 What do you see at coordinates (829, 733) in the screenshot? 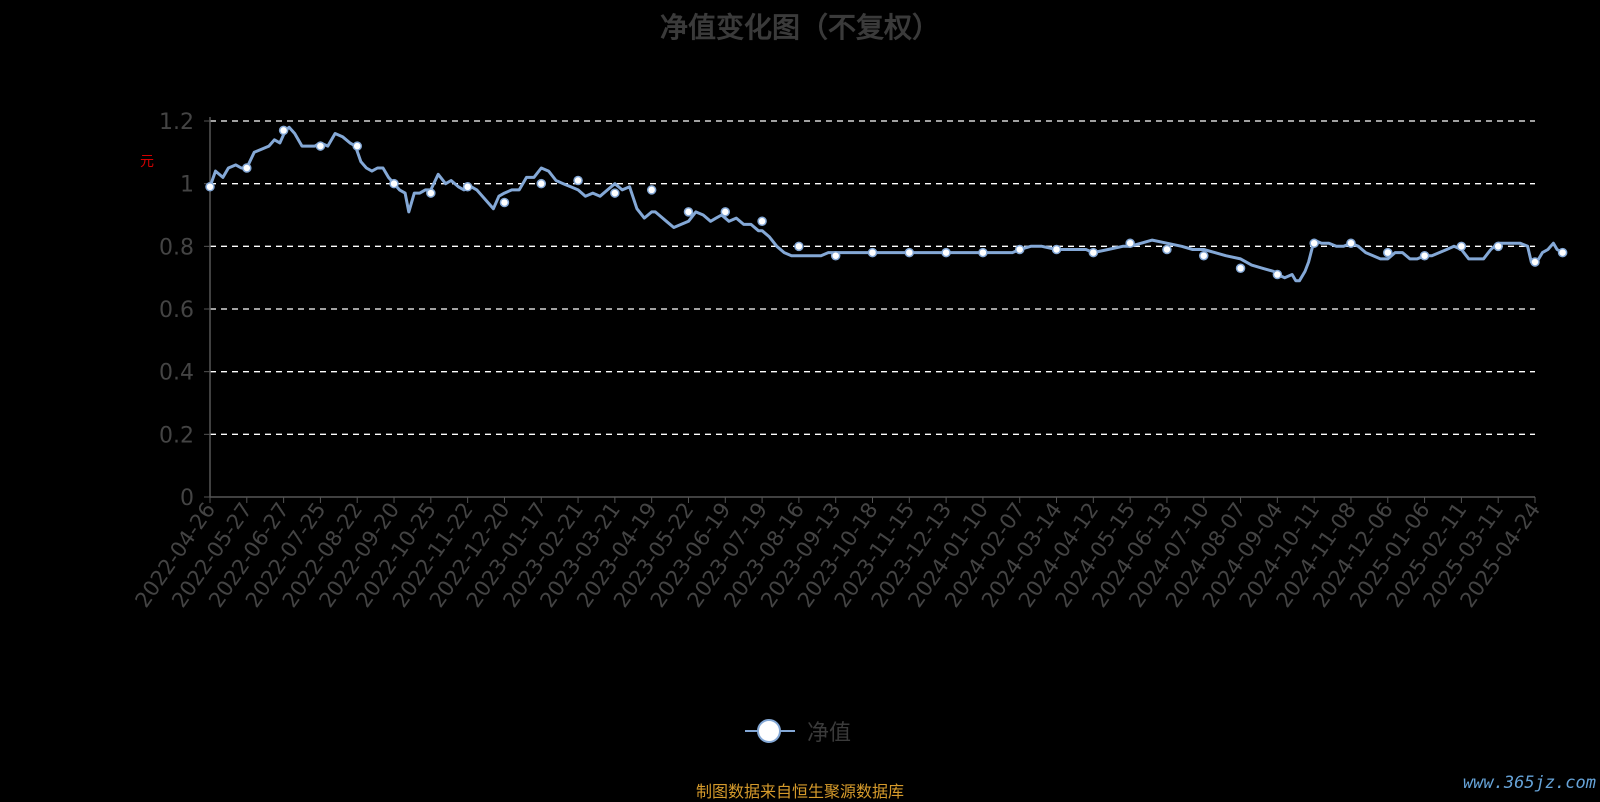
I see `legend-label: 净值` at bounding box center [829, 733].